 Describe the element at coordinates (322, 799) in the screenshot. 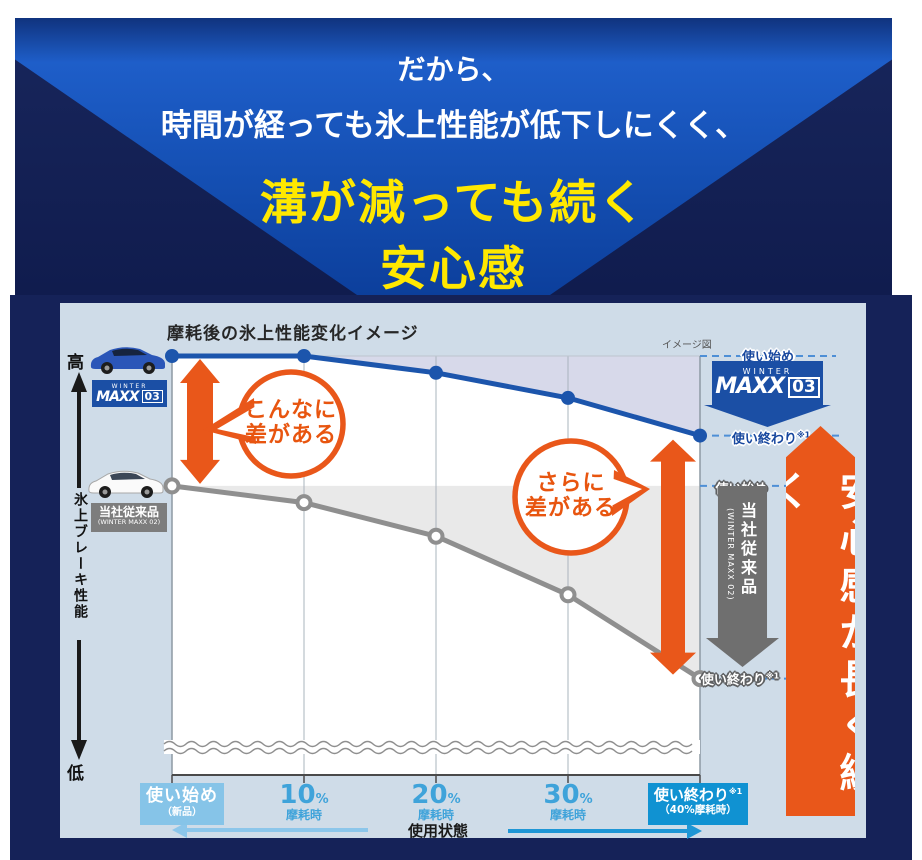

I see `tick10-unit: %` at that location.